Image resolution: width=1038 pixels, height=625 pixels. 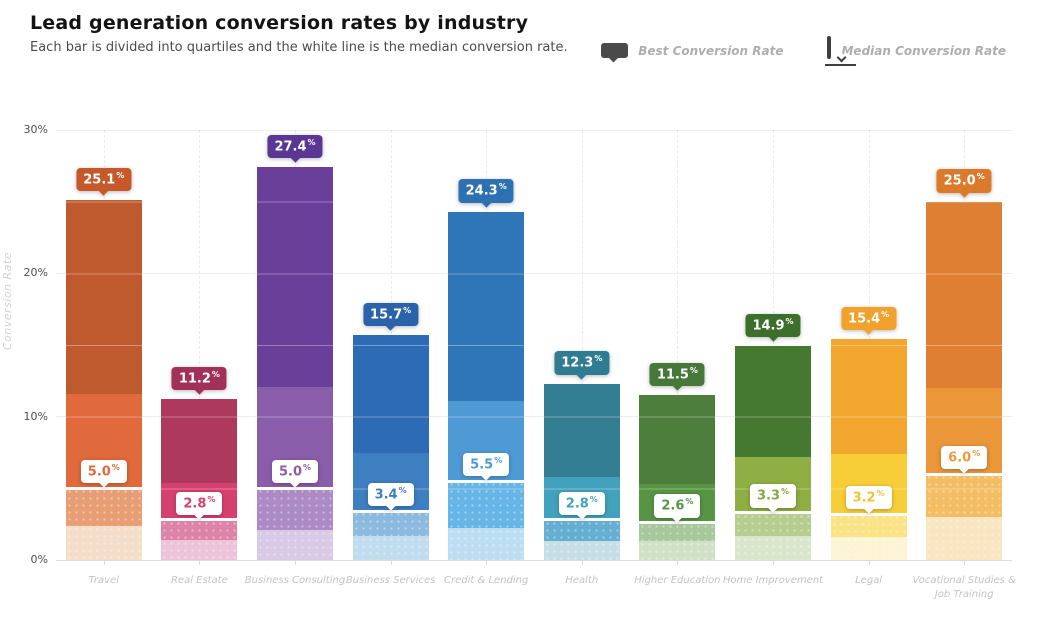 I want to click on median-label-business-consulting: 5.0%, so click(x=295, y=474).